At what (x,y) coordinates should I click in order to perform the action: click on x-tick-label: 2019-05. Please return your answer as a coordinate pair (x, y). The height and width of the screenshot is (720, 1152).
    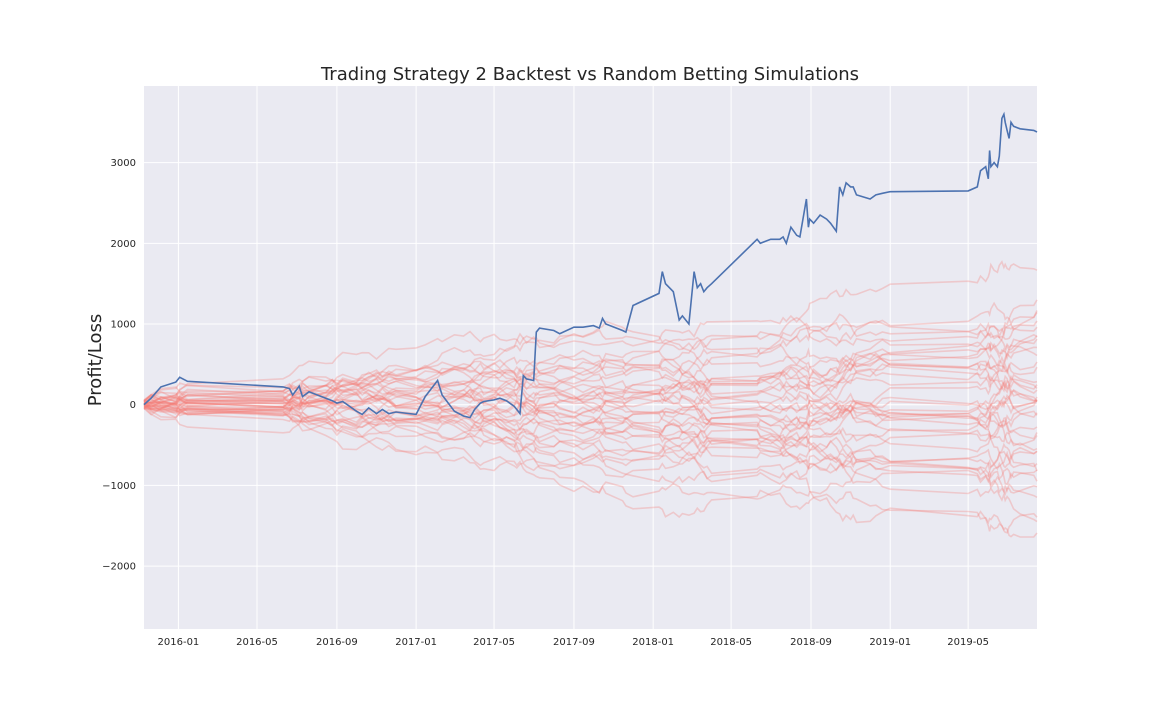
    Looking at the image, I should click on (968, 642).